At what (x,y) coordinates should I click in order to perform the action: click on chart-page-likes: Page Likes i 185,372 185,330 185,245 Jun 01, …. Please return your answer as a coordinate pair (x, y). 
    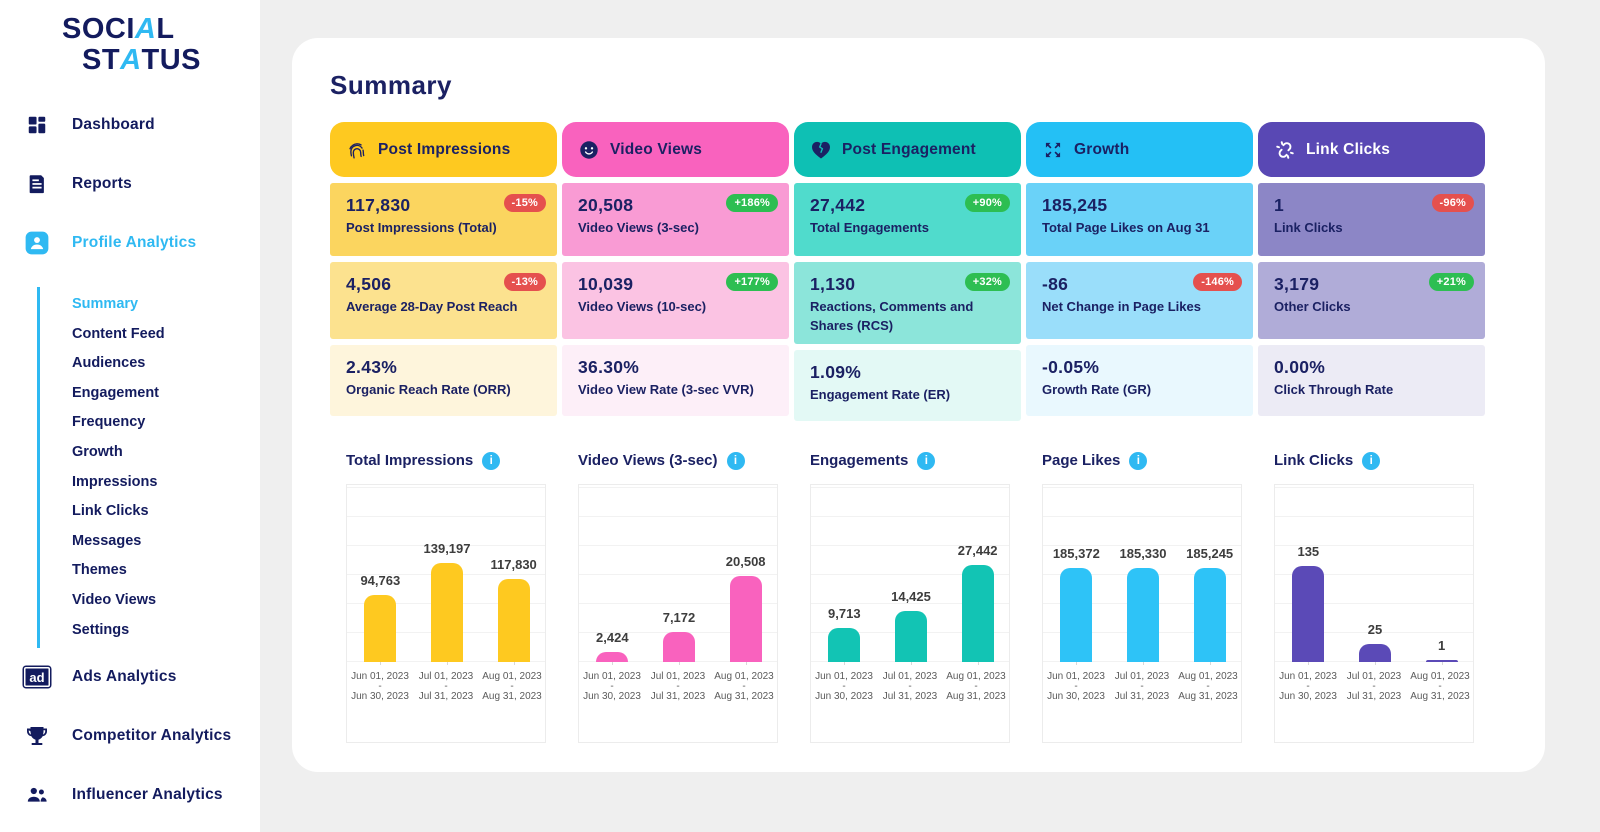
    Looking at the image, I should click on (1139, 597).